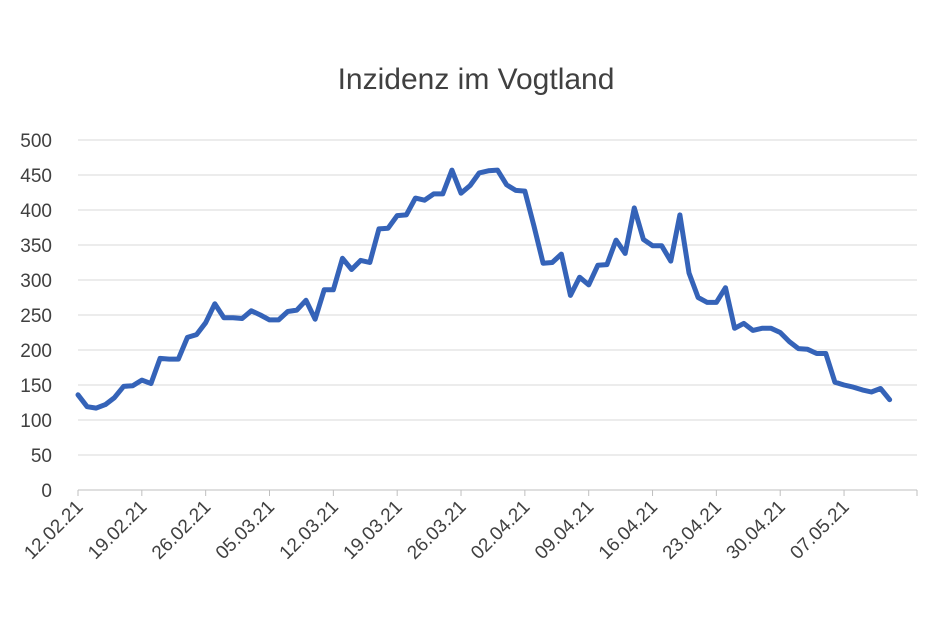  I want to click on x-tick-label: 26.03.21, so click(436, 530).